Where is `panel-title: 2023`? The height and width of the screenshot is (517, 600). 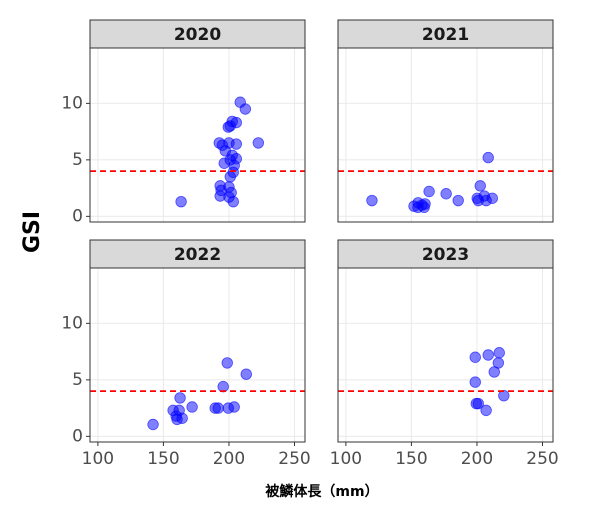 panel-title: 2023 is located at coordinates (445, 255).